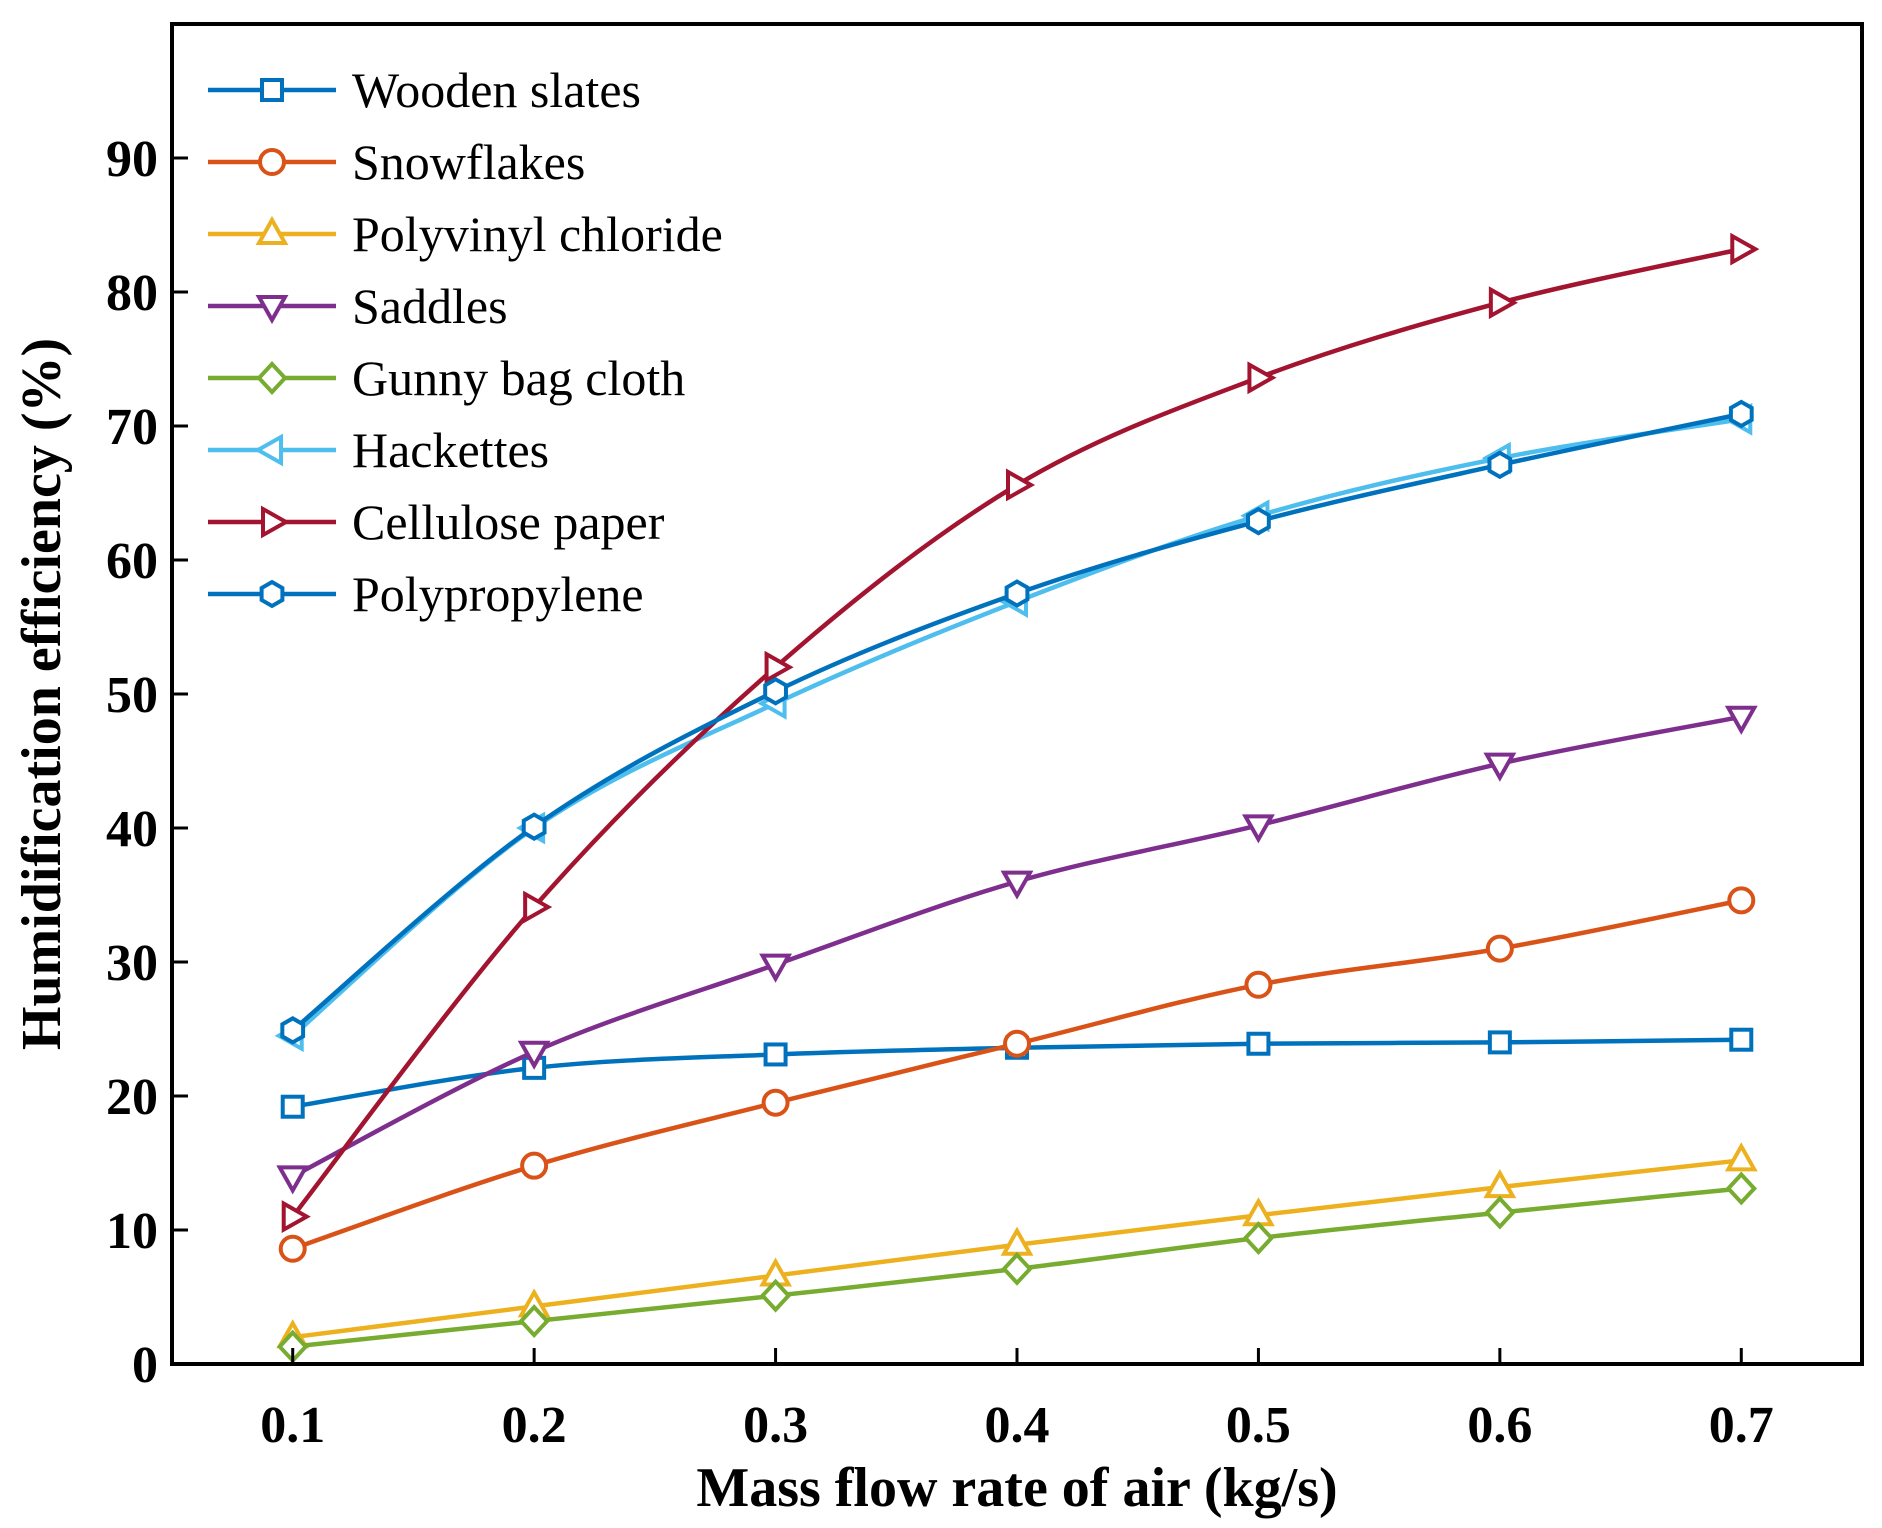 The image size is (1882, 1528). I want to click on legend-entry: Cellulose paper, so click(436, 522).